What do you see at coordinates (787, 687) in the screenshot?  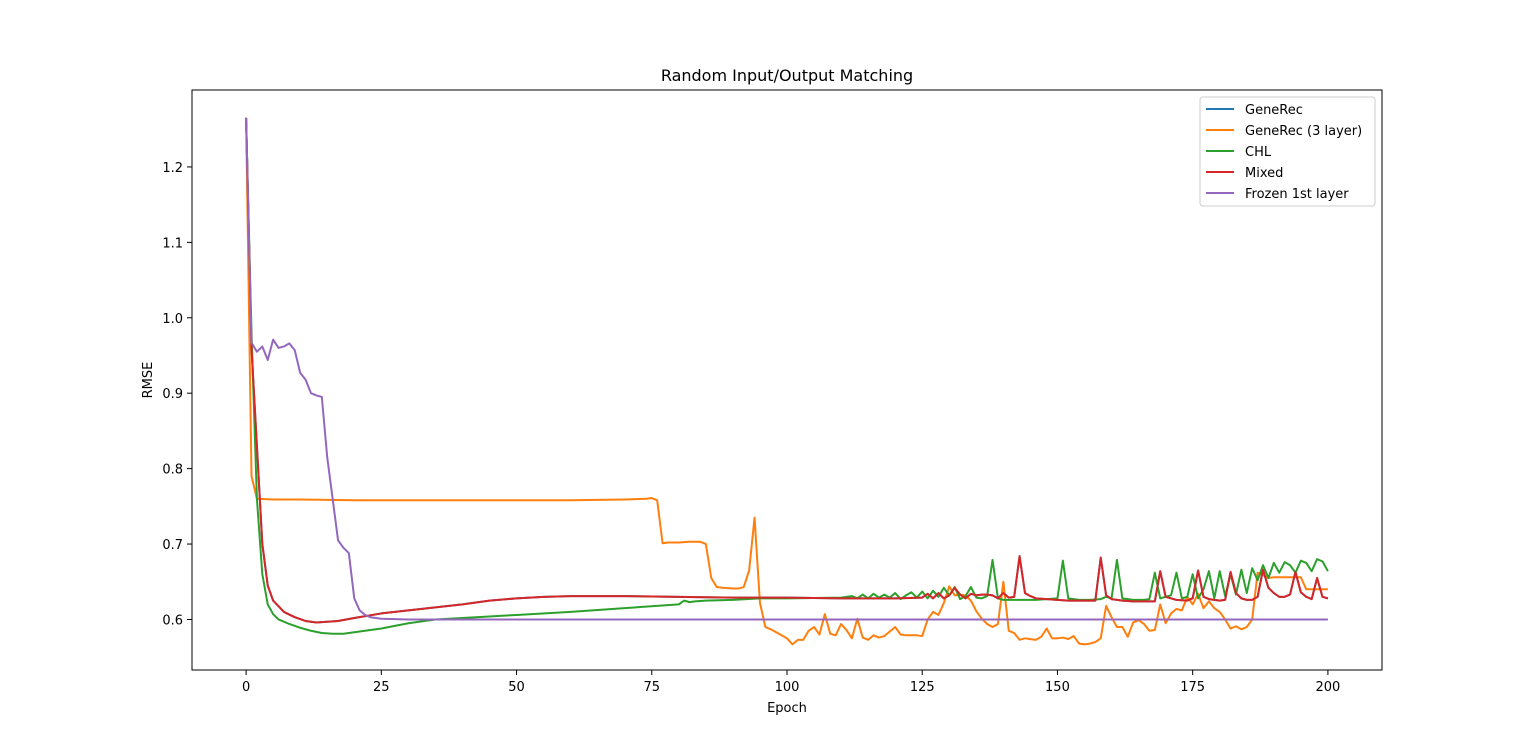 I see `x-tick-label: 100` at bounding box center [787, 687].